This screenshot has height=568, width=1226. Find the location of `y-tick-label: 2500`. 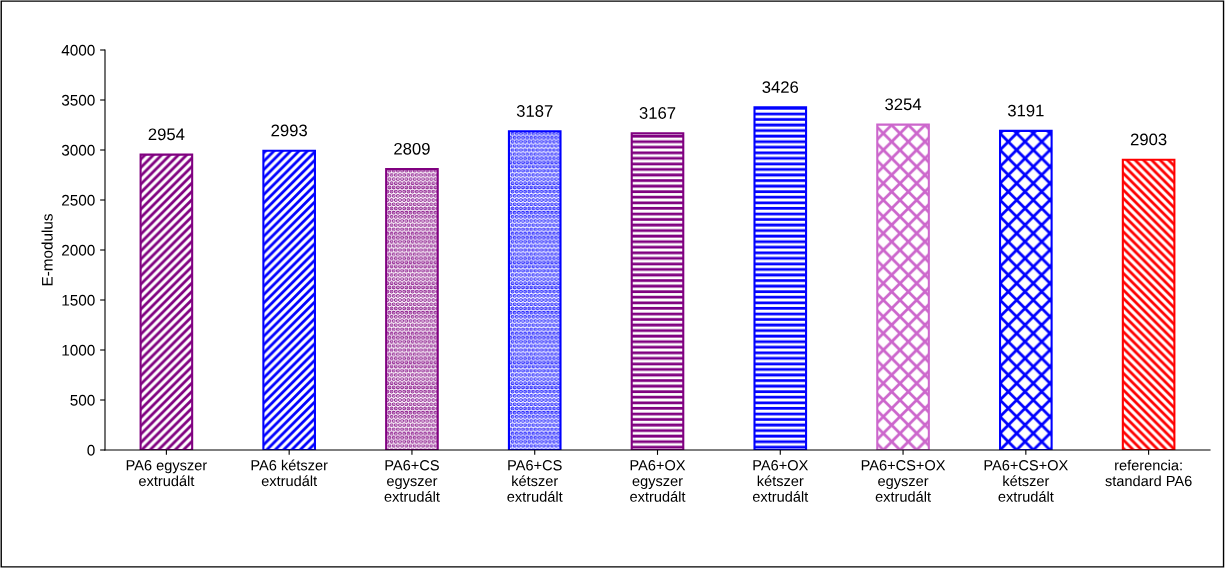

y-tick-label: 2500 is located at coordinates (78, 200).